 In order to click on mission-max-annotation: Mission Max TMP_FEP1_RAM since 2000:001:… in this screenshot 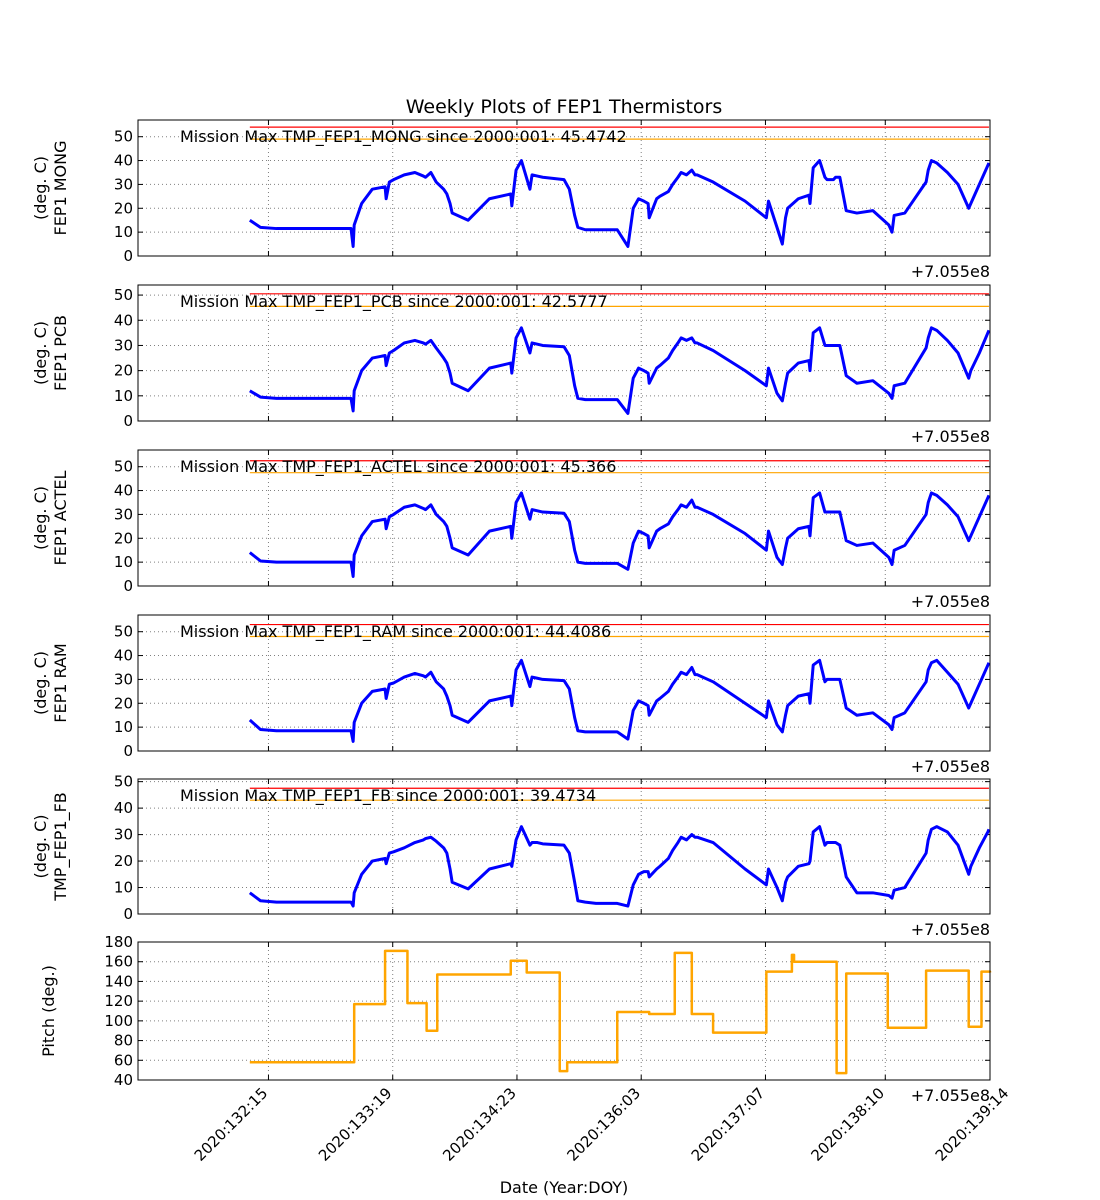, I will do `click(395, 632)`.